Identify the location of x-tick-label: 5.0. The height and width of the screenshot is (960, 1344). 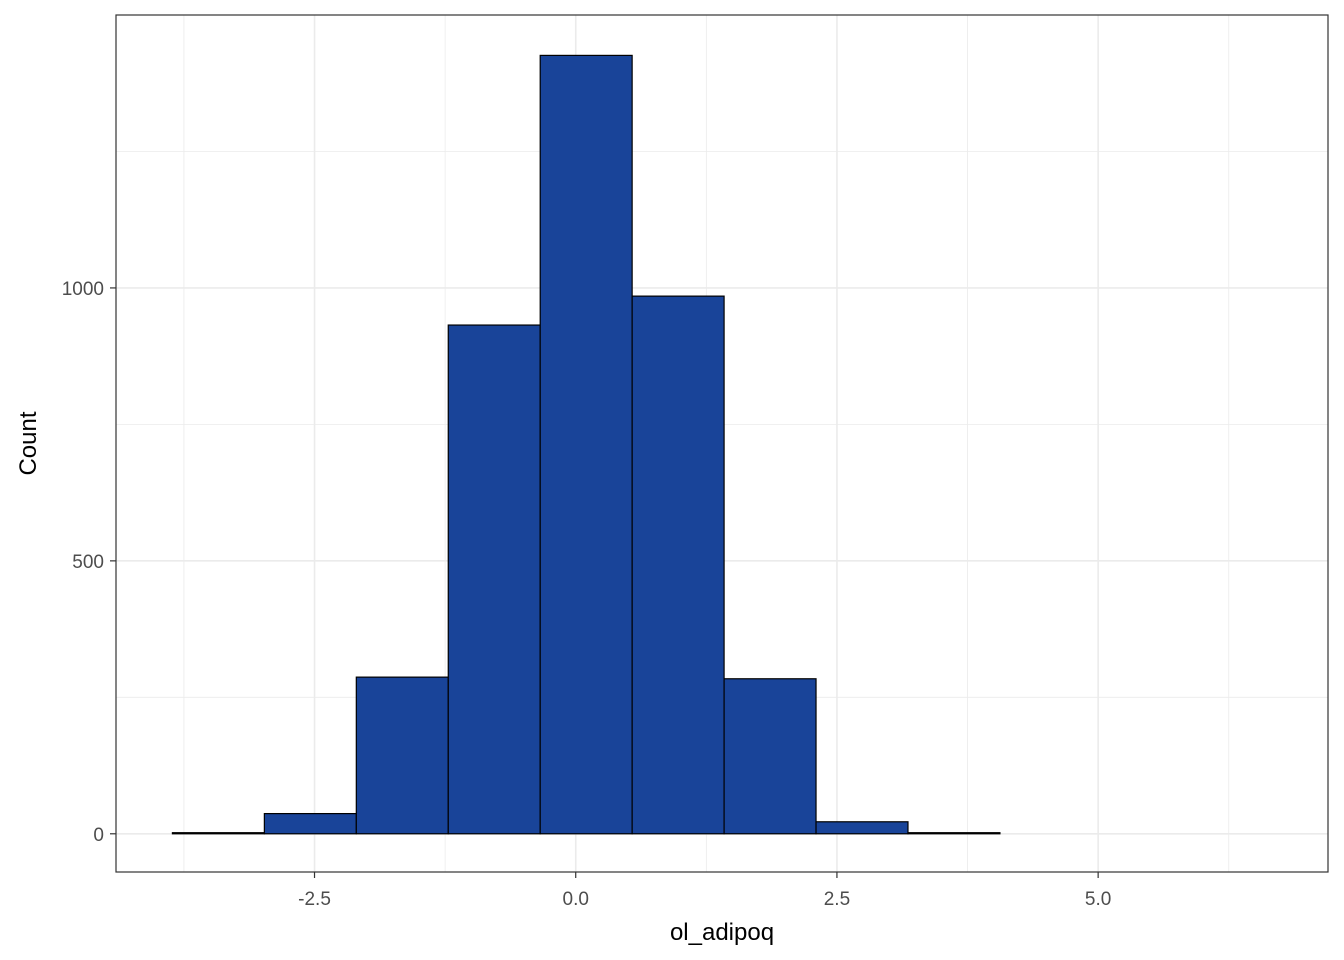
(1098, 899).